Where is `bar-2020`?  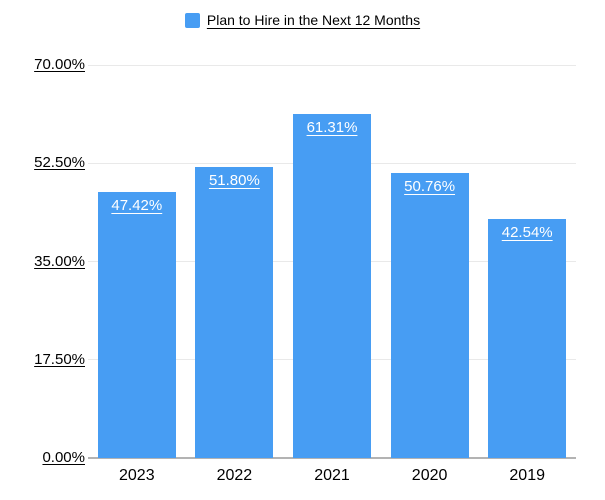 bar-2020 is located at coordinates (429, 315).